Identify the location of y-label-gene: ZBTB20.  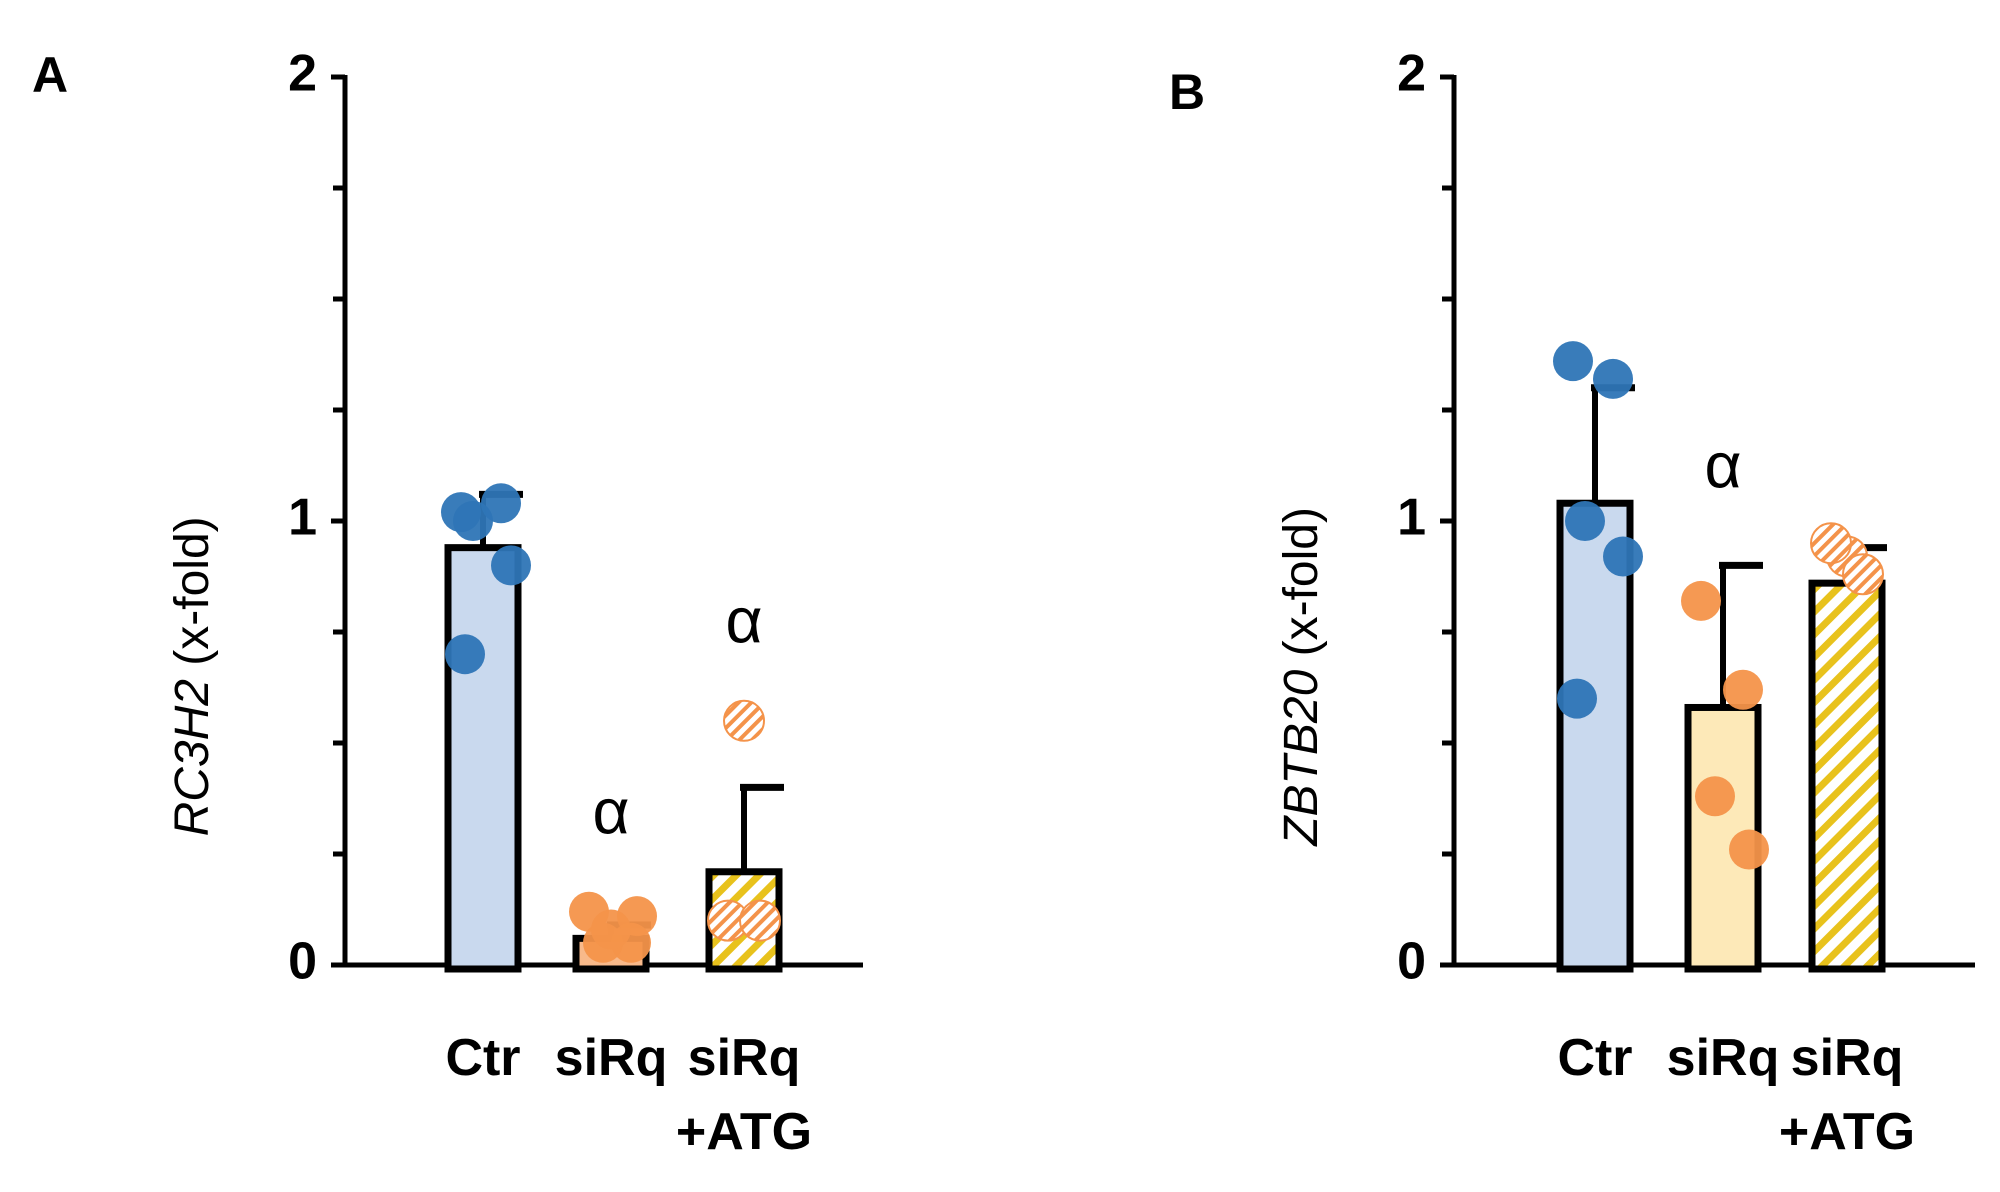
(1301, 757).